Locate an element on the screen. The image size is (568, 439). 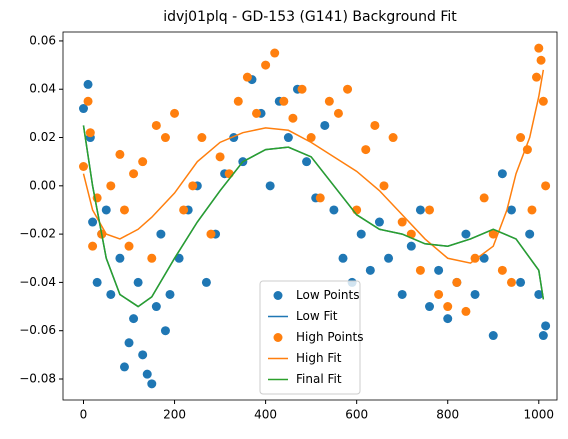
chart-title: idvj01plq - GD-153 (G141) Background Fit is located at coordinates (310, 17).